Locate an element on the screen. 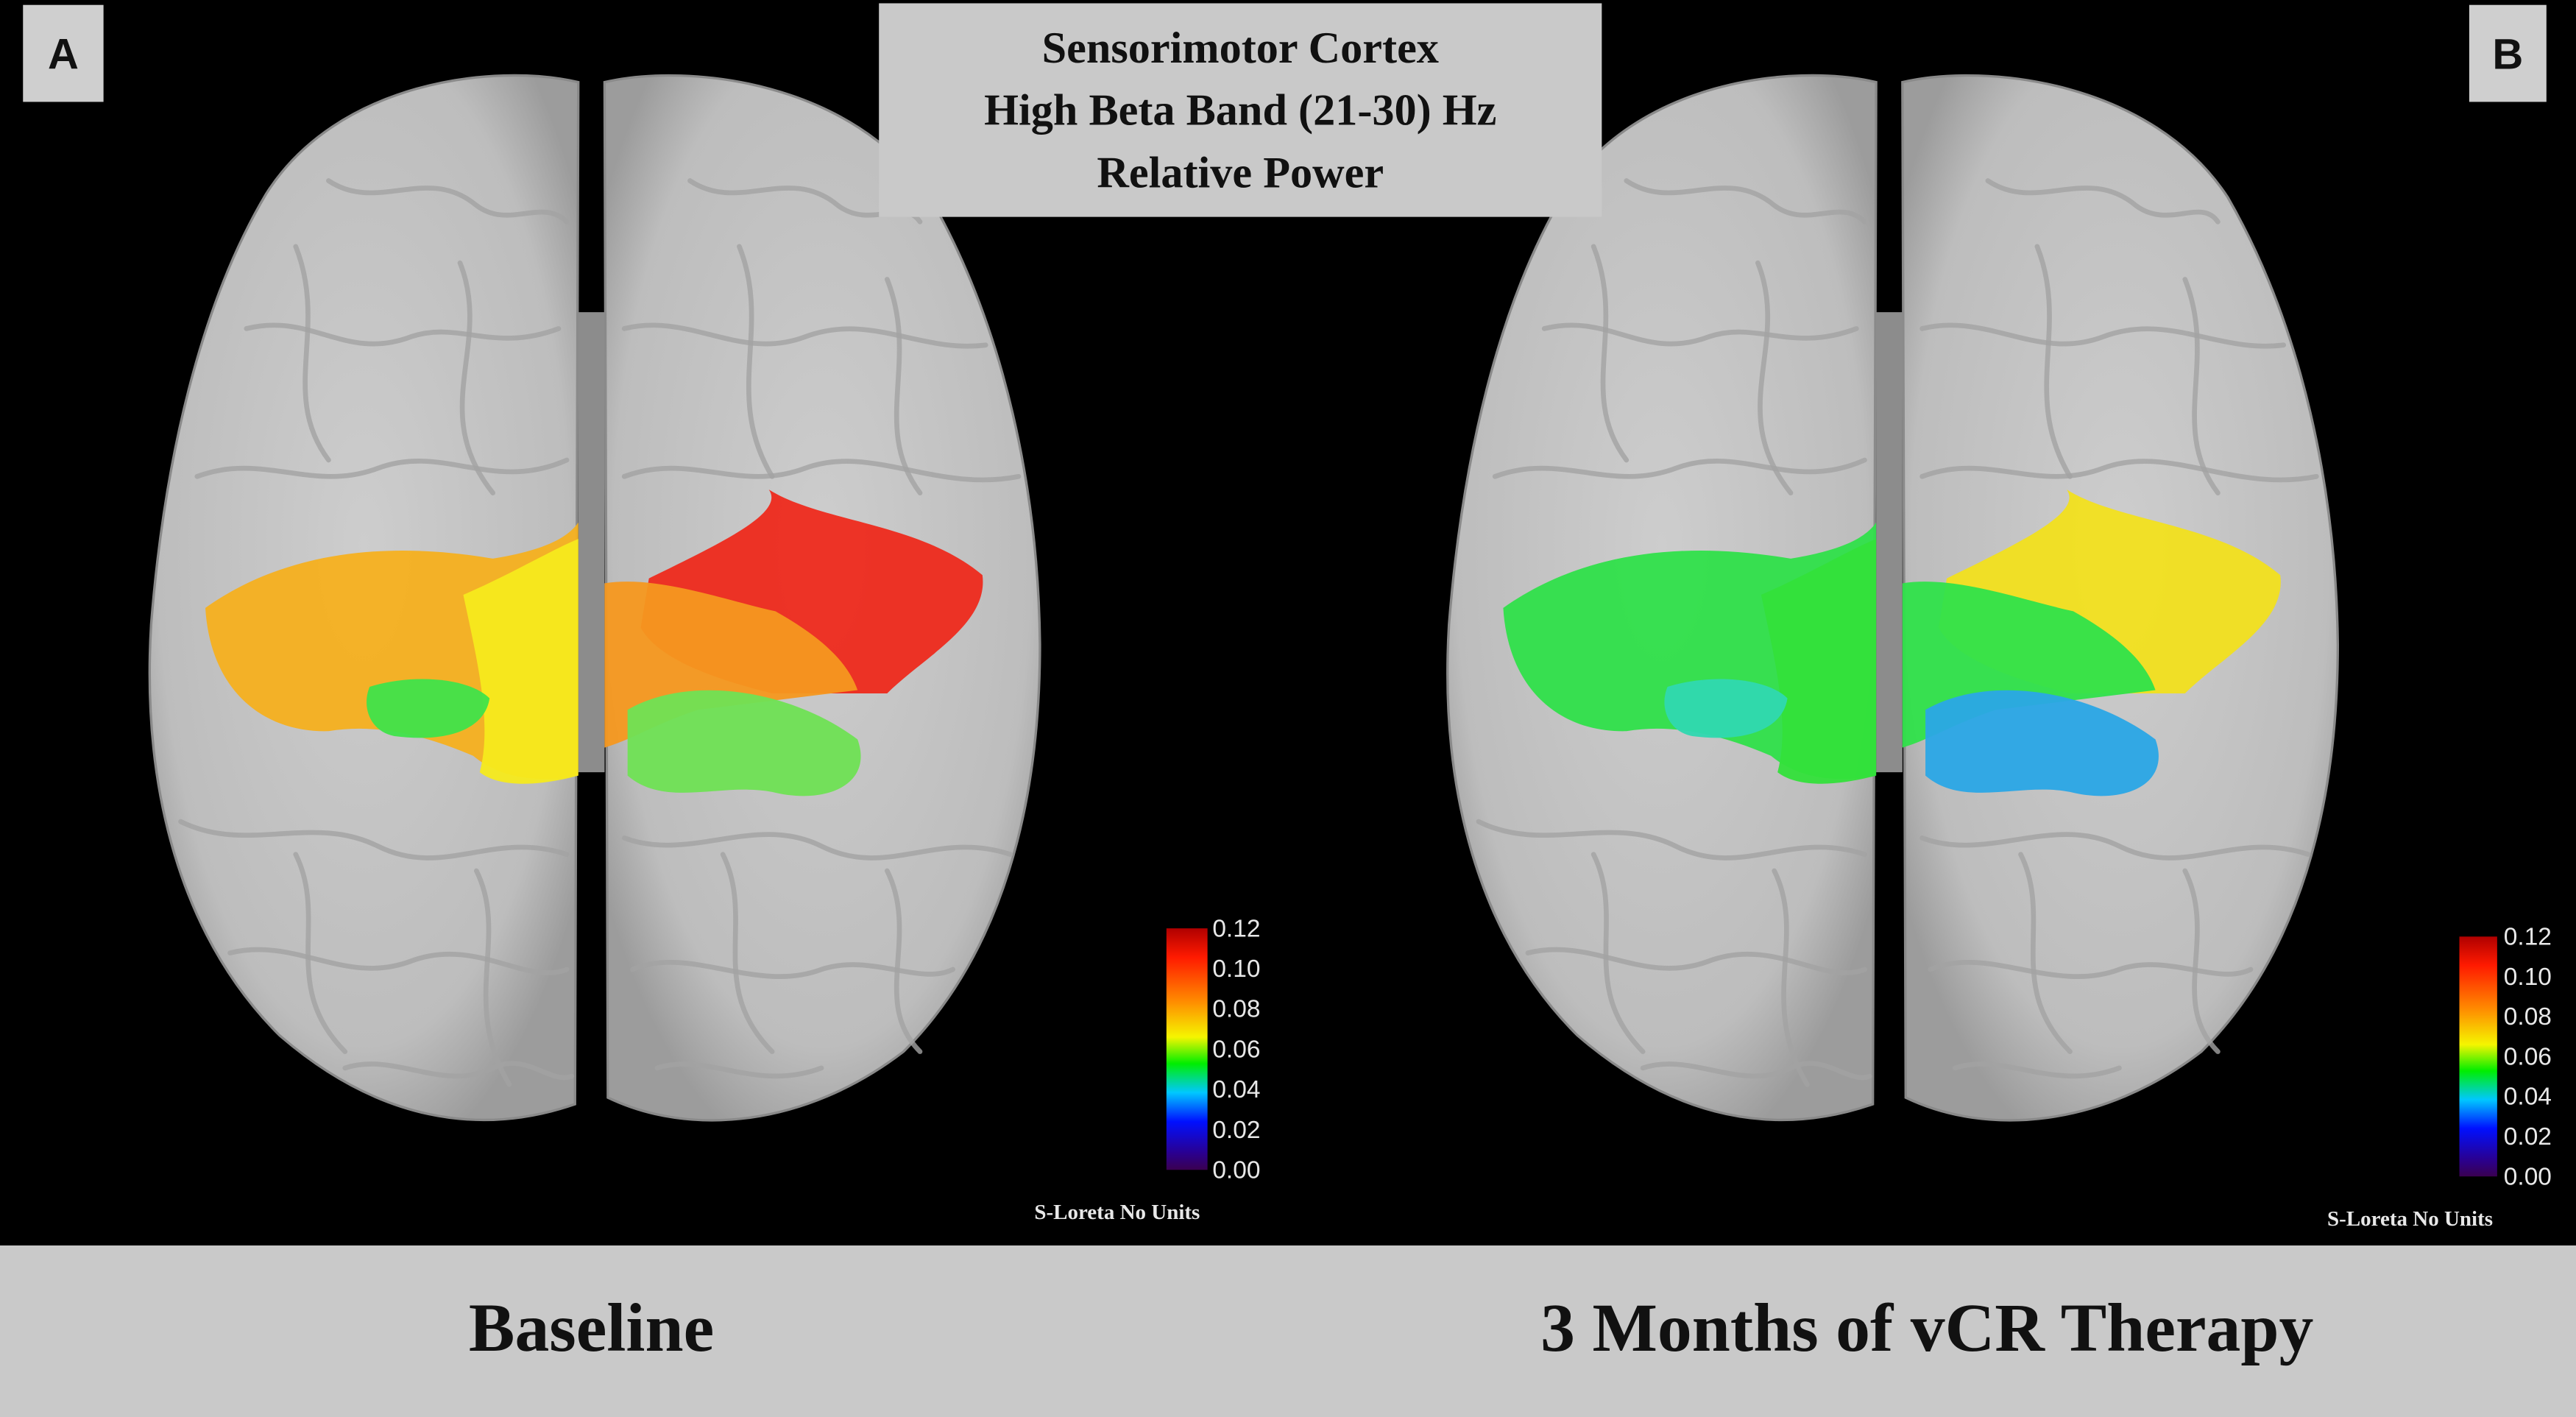  panel-label: A is located at coordinates (63, 55).